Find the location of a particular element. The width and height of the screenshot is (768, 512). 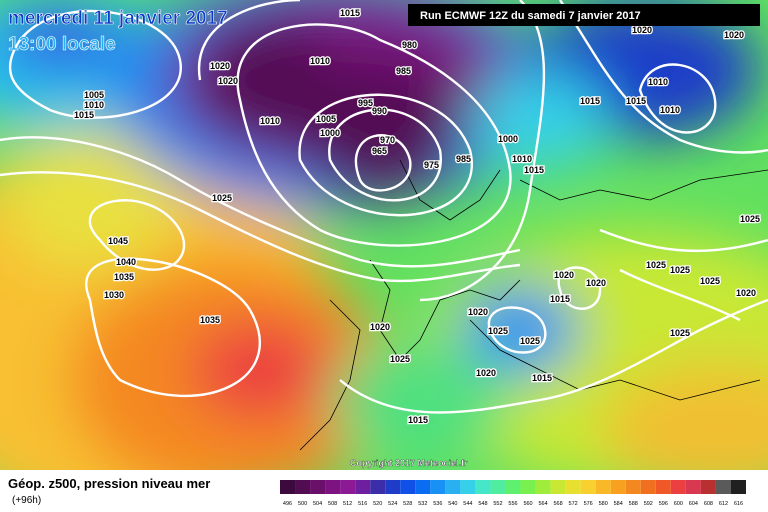

copyright: Copyright 2017 Meteociel.fr is located at coordinates (409, 463).